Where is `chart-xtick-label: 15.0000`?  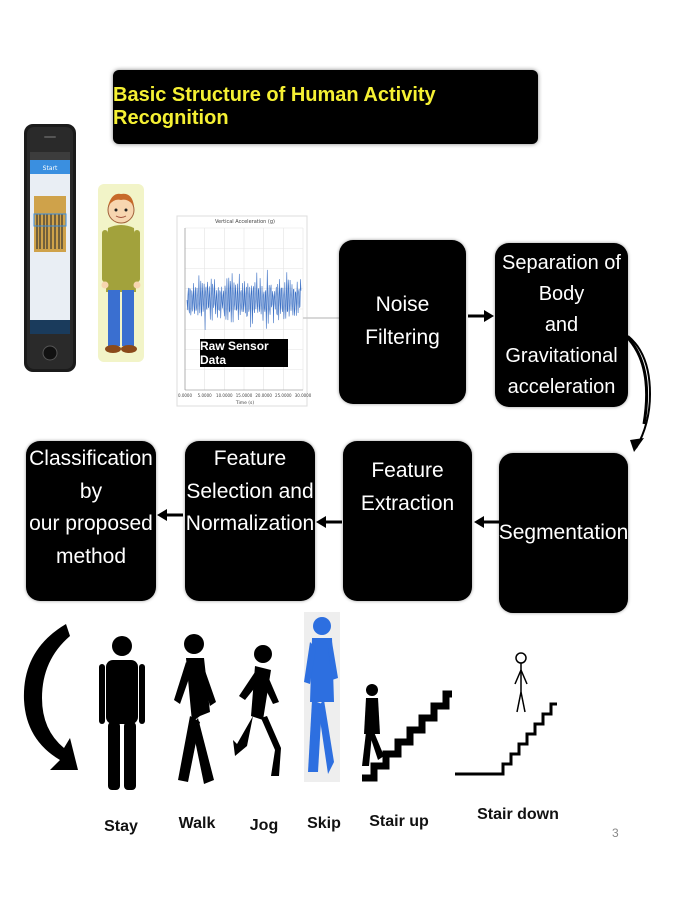 chart-xtick-label: 15.0000 is located at coordinates (244, 395).